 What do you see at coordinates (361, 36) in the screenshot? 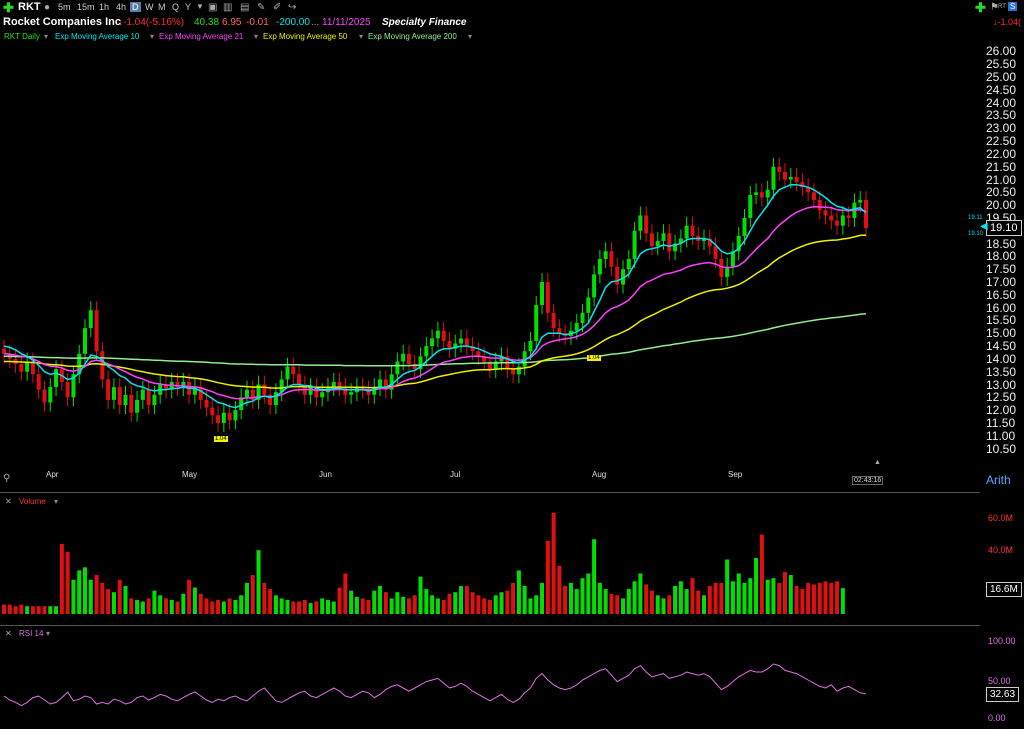
I see `legend-ema50-dropdown-icon: ▾` at bounding box center [361, 36].